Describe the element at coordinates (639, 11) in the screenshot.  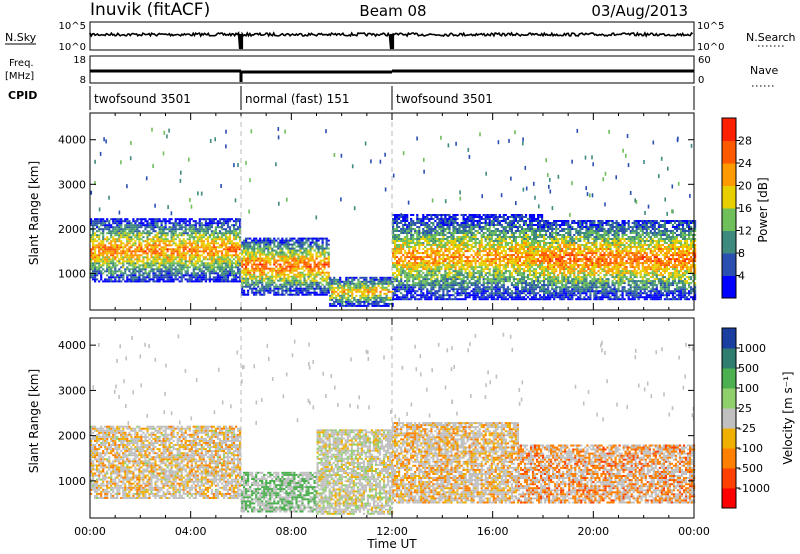
I see `date-title: 03/Aug/2013` at that location.